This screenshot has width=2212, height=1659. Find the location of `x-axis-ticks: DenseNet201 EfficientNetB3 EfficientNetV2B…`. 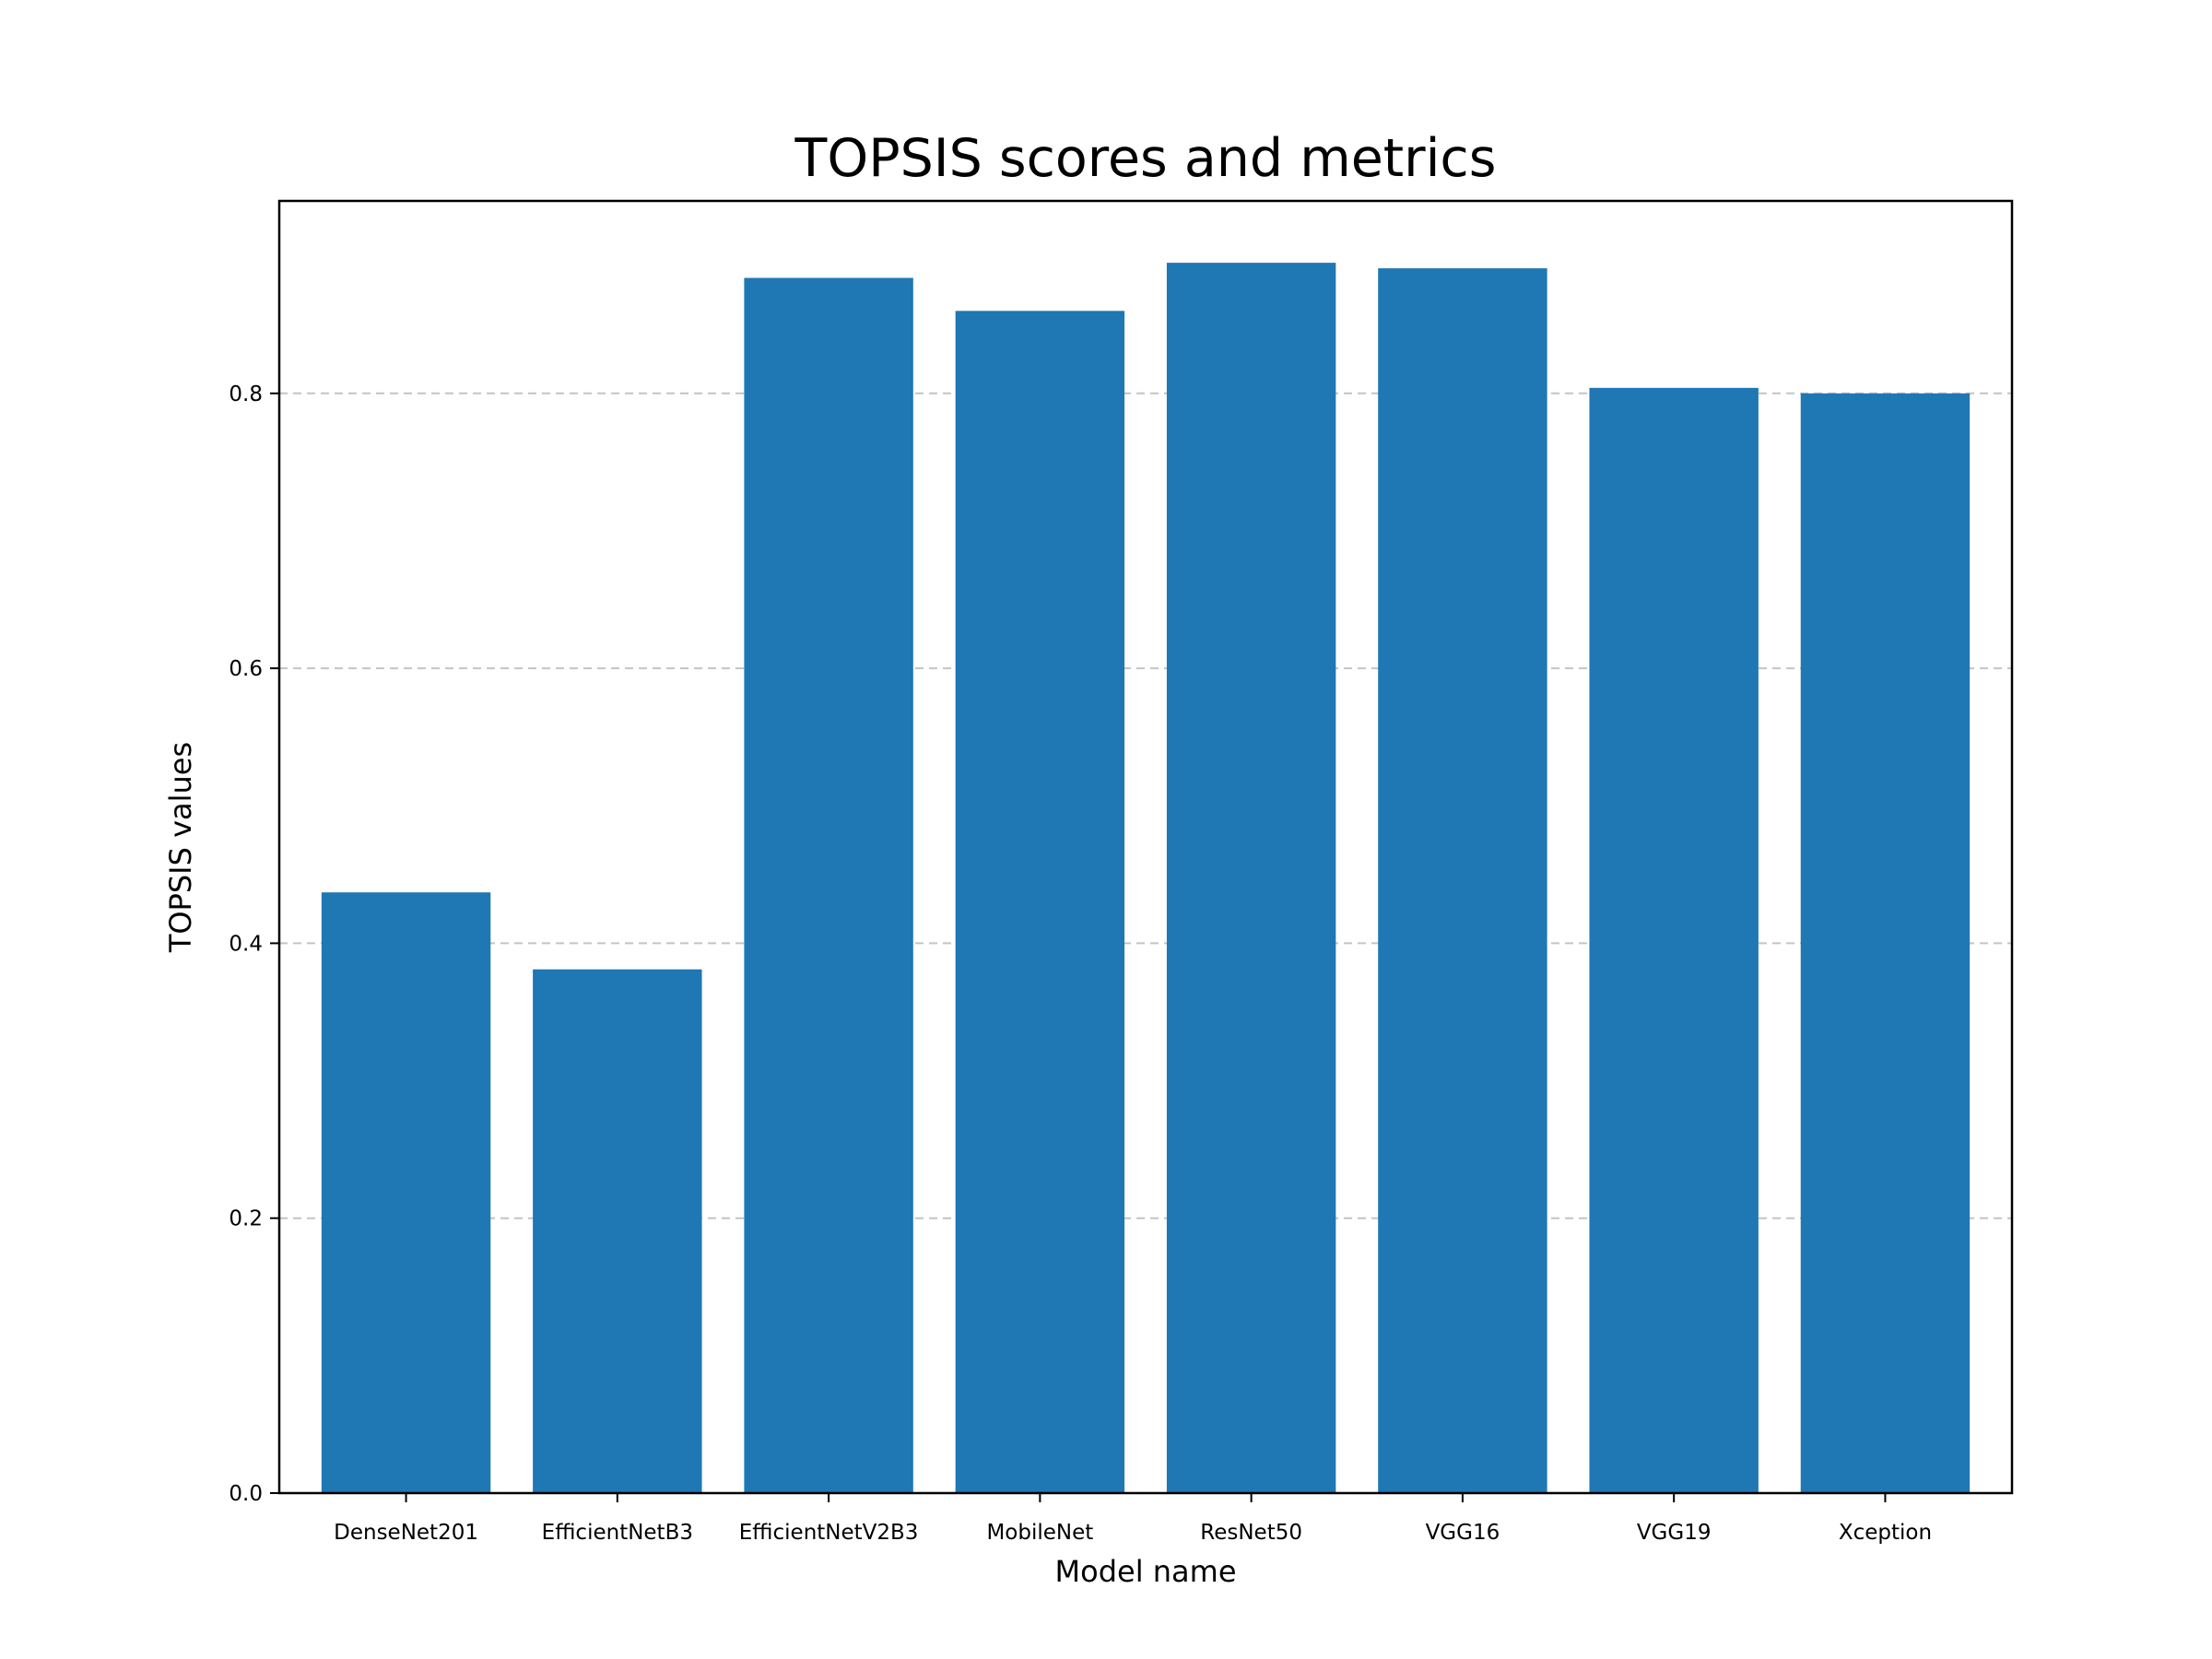

x-axis-ticks: DenseNet201 EfficientNetB3 EfficientNetV2B… is located at coordinates (1133, 1519).